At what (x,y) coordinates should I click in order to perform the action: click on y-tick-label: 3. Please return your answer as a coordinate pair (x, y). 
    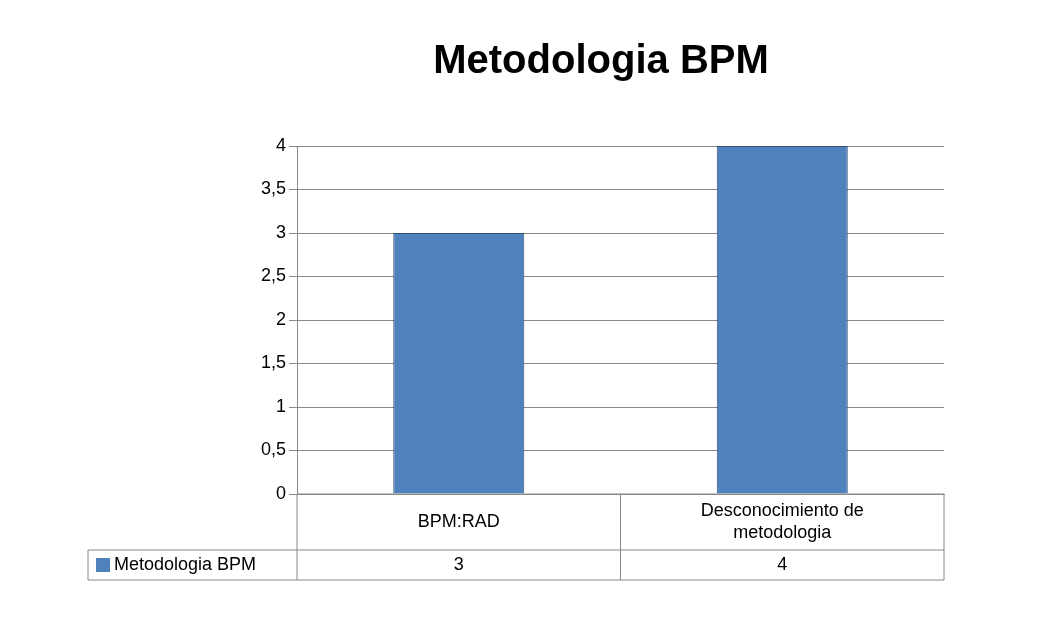
    Looking at the image, I should click on (281, 231).